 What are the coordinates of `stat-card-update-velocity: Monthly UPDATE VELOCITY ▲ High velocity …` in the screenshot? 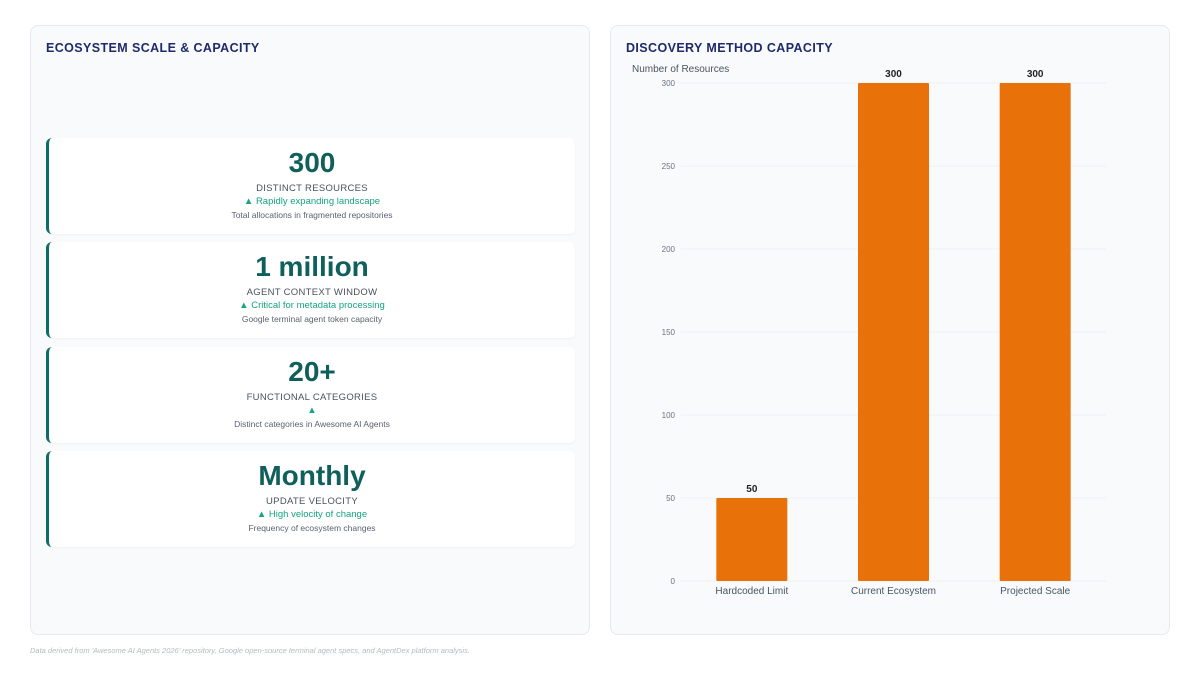 It's located at (310, 499).